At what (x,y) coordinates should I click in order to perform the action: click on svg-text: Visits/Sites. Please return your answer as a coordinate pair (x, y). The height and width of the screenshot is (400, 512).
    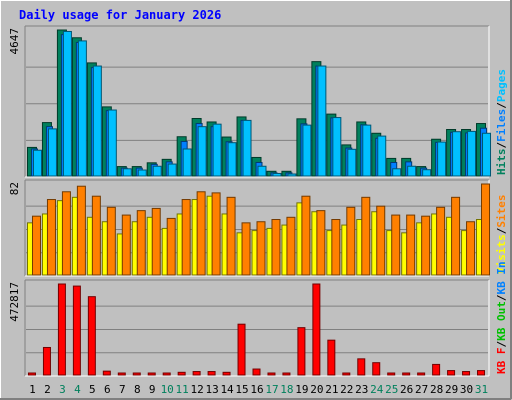
    Looking at the image, I should click on (501, 235).